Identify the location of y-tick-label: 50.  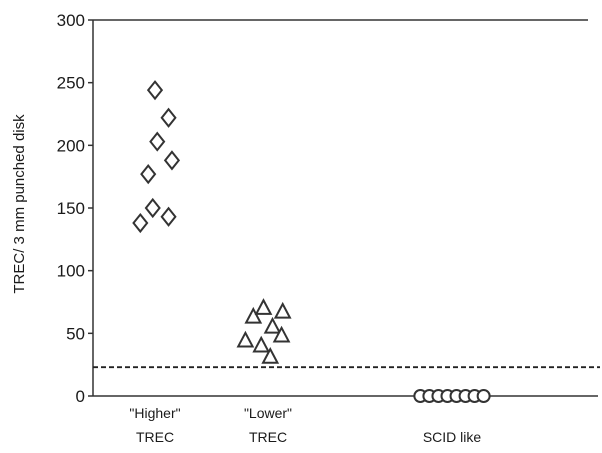
(75, 333).